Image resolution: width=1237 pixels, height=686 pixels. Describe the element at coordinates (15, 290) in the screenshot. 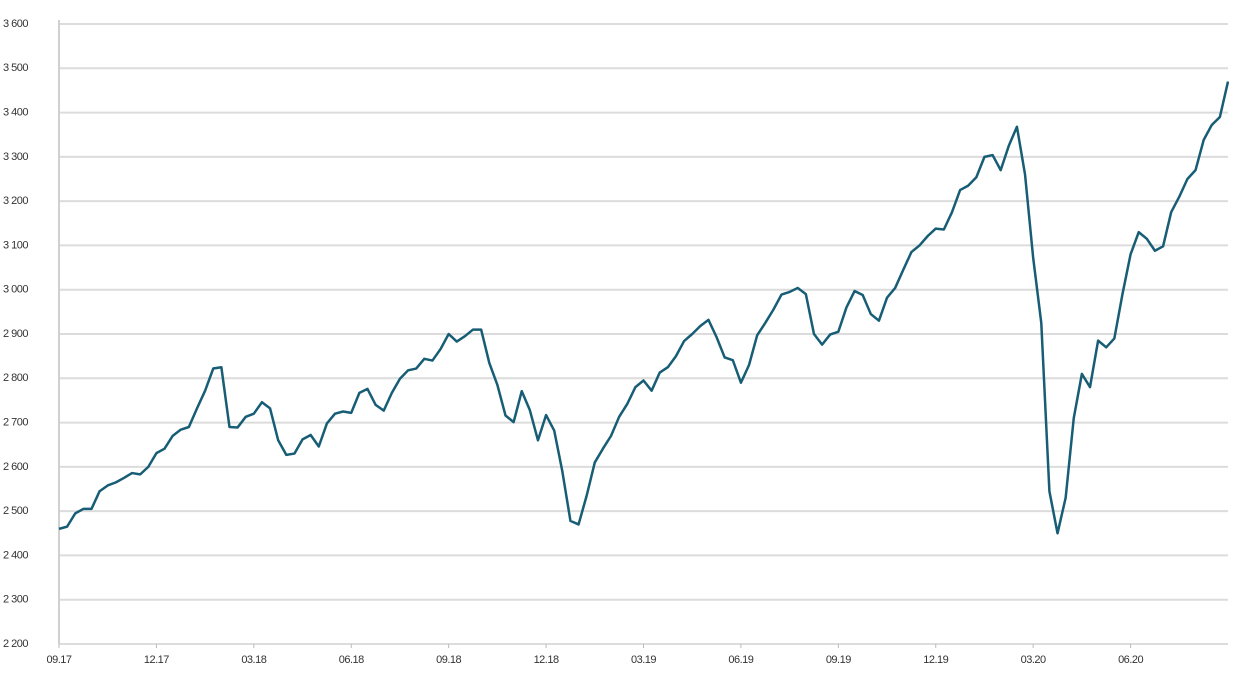

I see `y-tick-label: 3 000` at that location.